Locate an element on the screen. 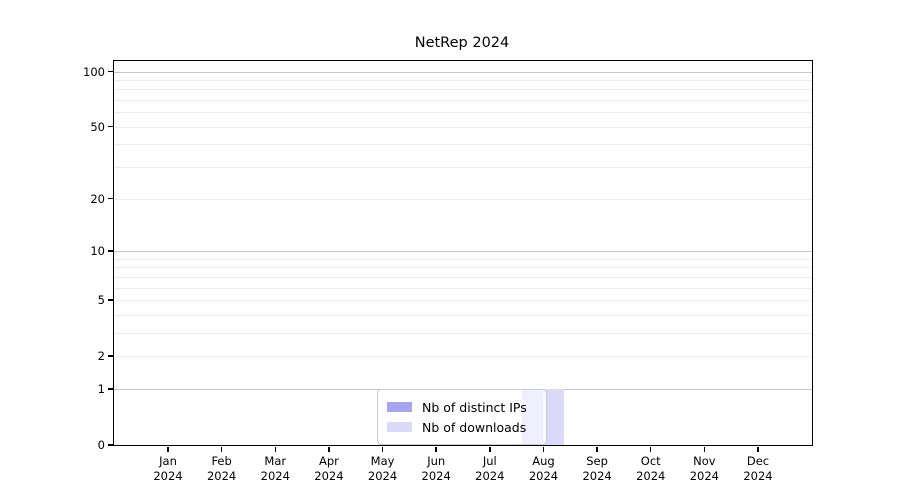 The image size is (900, 500). y-axis-tick-label: 50 is located at coordinates (97, 126).